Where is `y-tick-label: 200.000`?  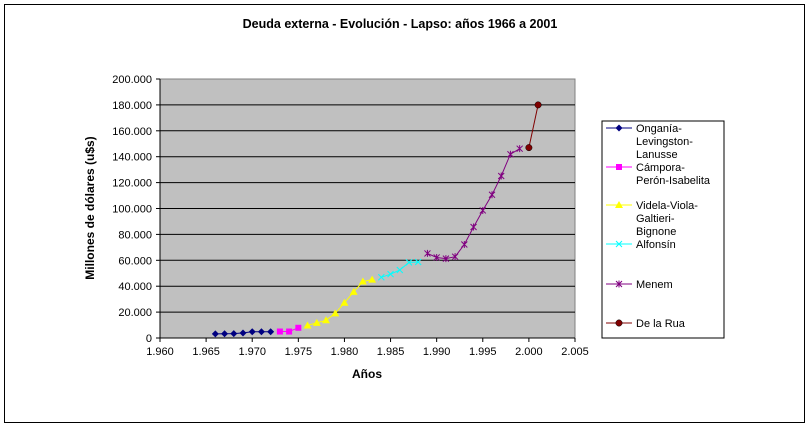 y-tick-label: 200.000 is located at coordinates (132, 80).